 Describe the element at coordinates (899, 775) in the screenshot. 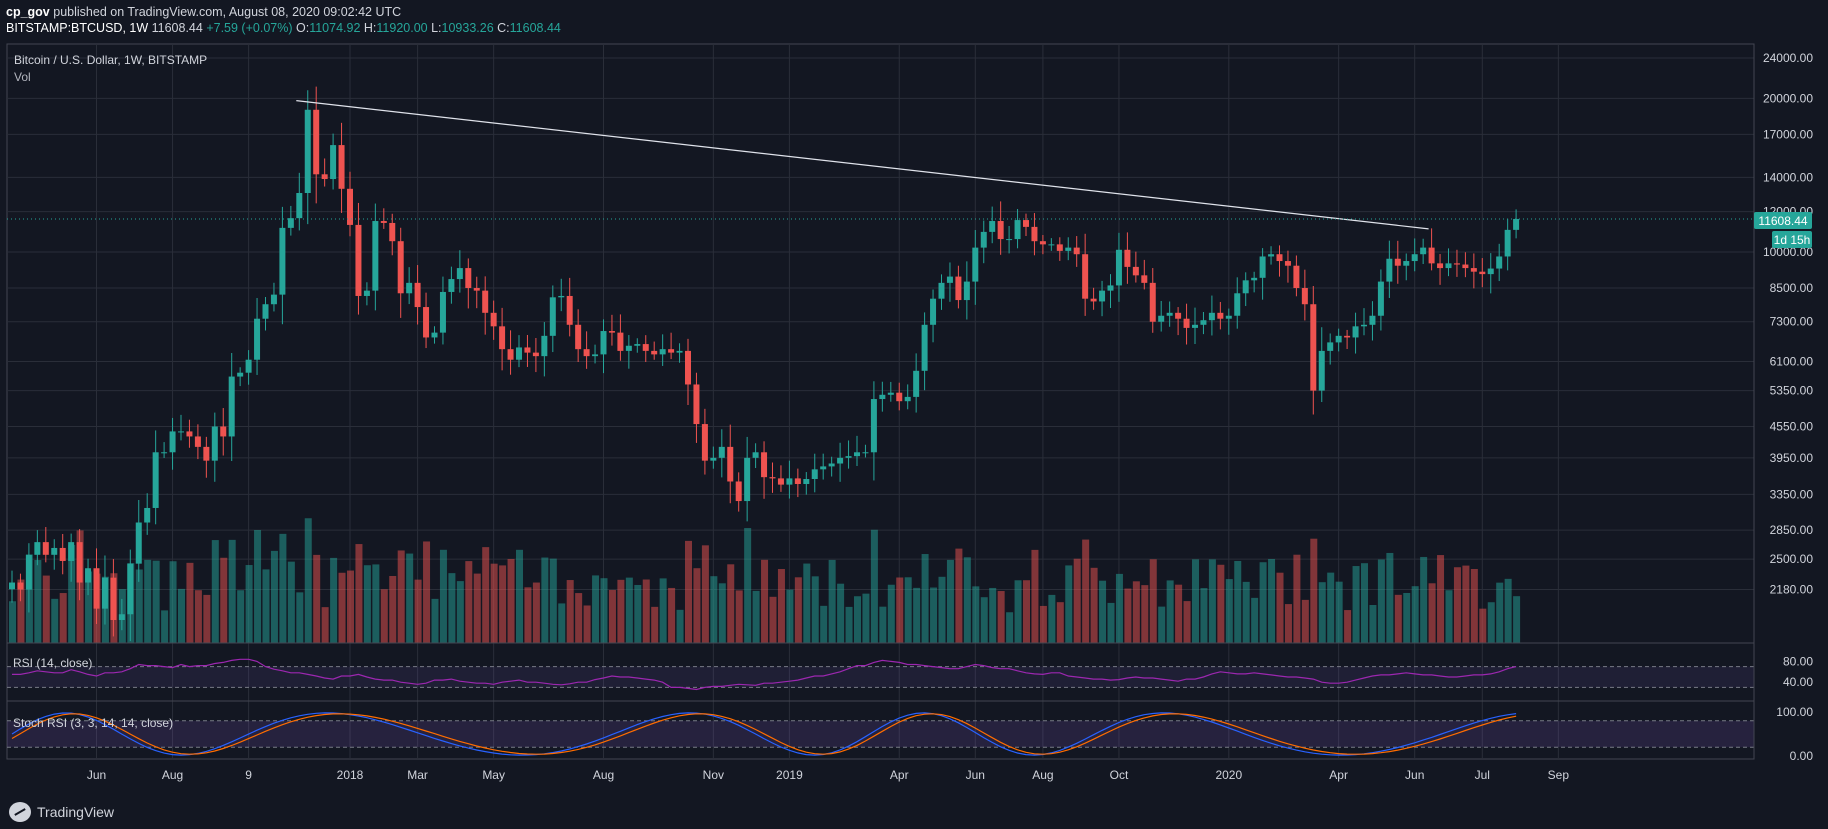

I see `time-tick: Apr` at that location.